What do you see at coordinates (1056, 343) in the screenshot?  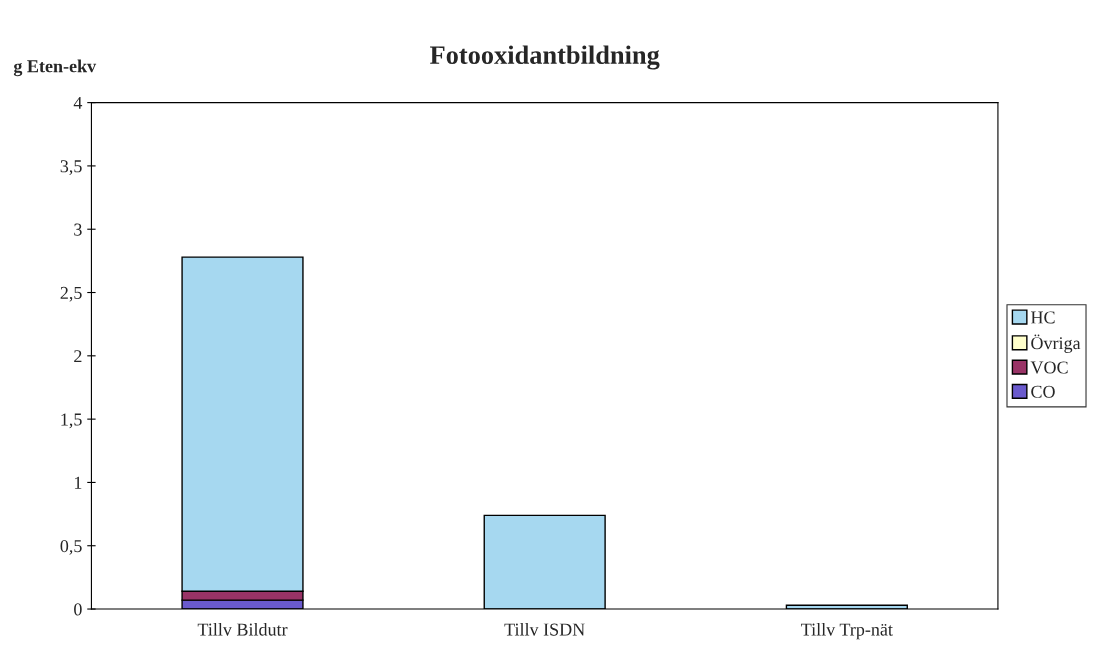 I see `legend-label: Övriga` at bounding box center [1056, 343].